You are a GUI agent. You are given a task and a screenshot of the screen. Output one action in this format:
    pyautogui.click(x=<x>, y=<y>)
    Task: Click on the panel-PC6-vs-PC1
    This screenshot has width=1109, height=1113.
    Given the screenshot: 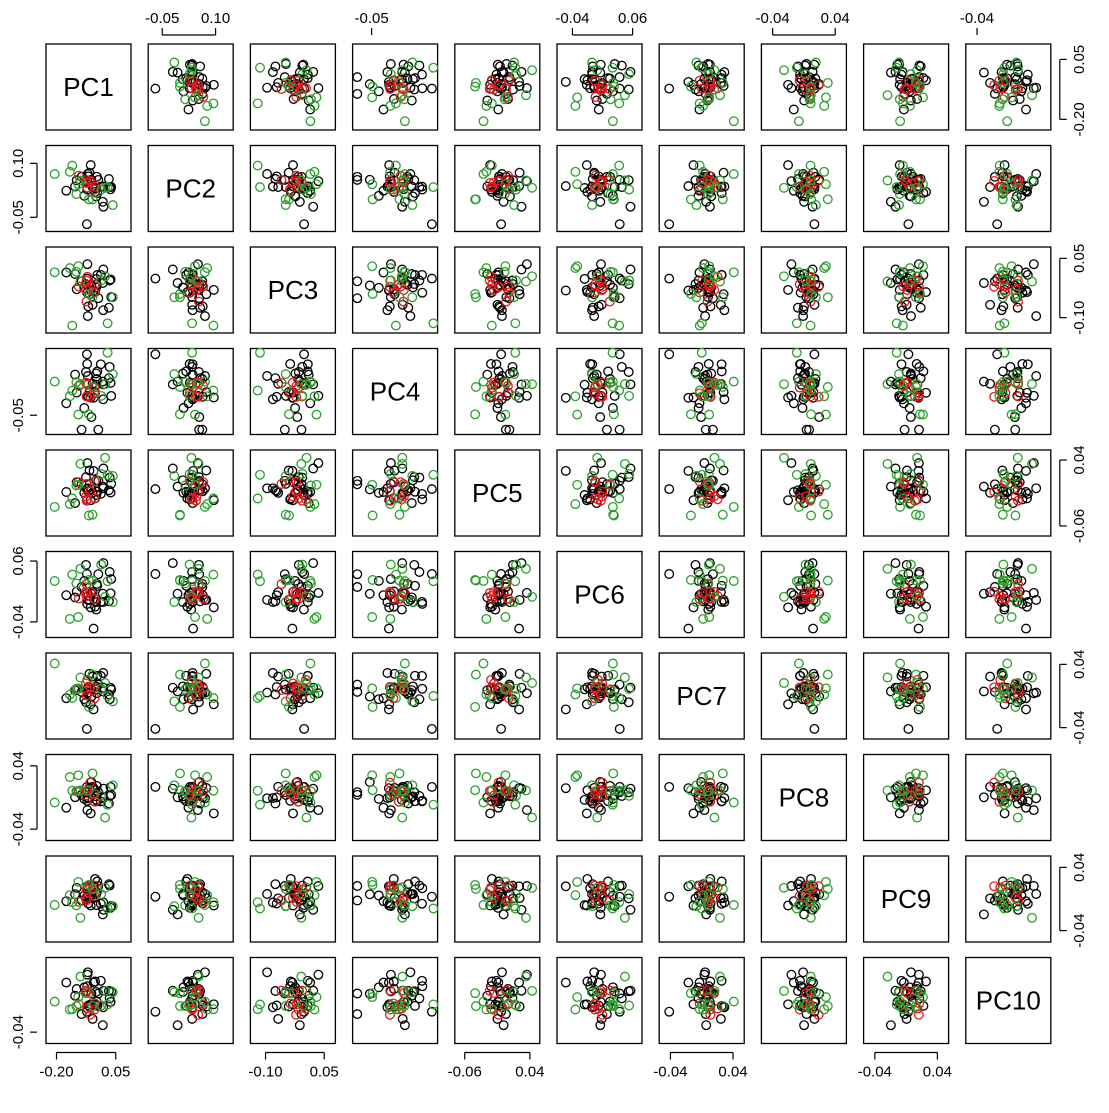 What is the action you would take?
    pyautogui.click(x=88, y=594)
    